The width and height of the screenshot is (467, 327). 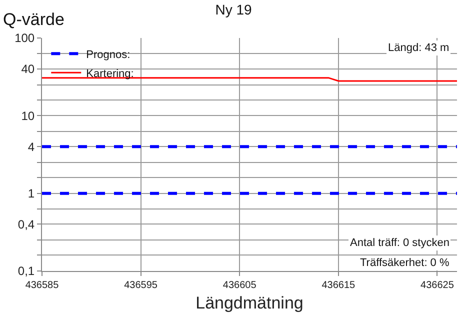 What do you see at coordinates (31, 147) in the screenshot?
I see `y-tick-label: 4` at bounding box center [31, 147].